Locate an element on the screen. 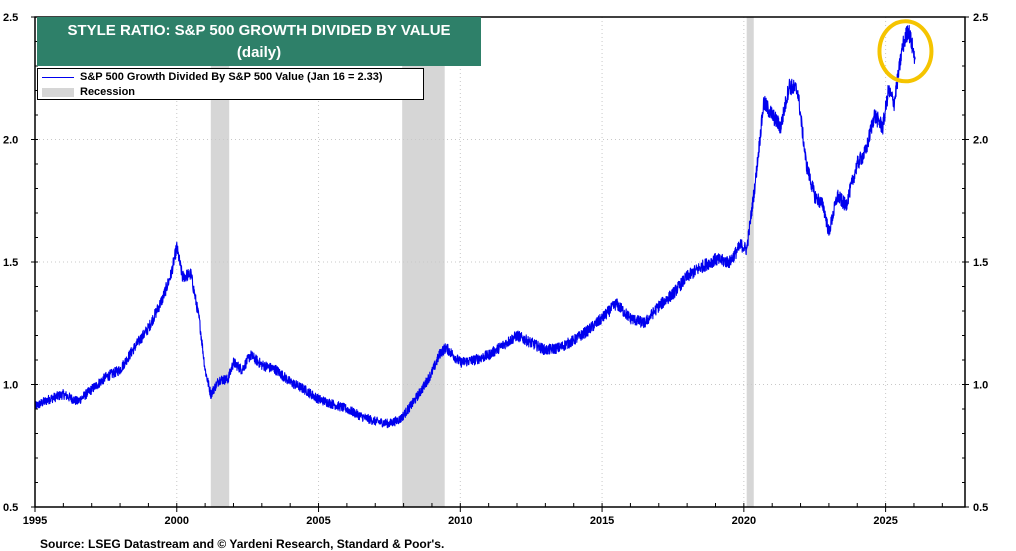 The height and width of the screenshot is (551, 1016). legend-recession-swatch is located at coordinates (58, 92).